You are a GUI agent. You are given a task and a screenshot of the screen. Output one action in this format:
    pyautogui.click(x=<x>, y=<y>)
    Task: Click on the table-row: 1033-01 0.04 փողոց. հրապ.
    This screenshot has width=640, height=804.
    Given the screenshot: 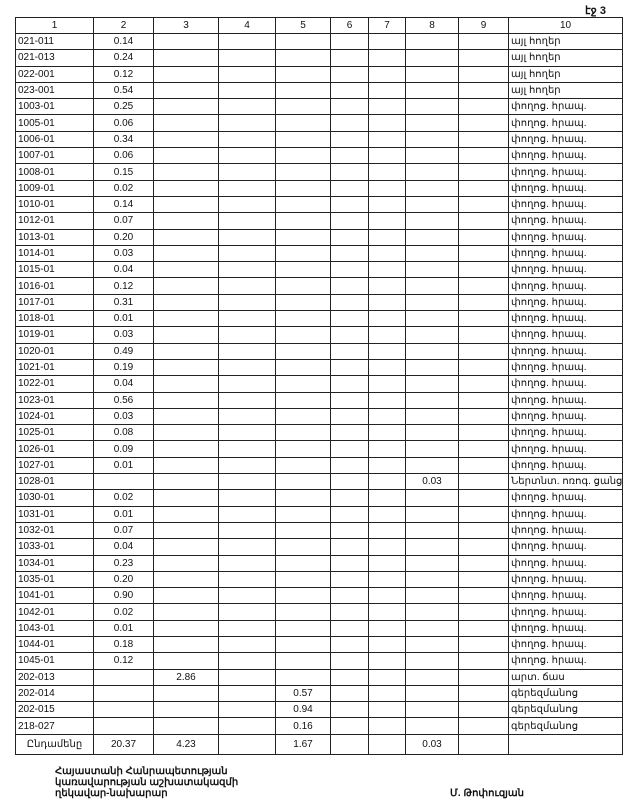 What is the action you would take?
    pyautogui.click(x=319, y=547)
    